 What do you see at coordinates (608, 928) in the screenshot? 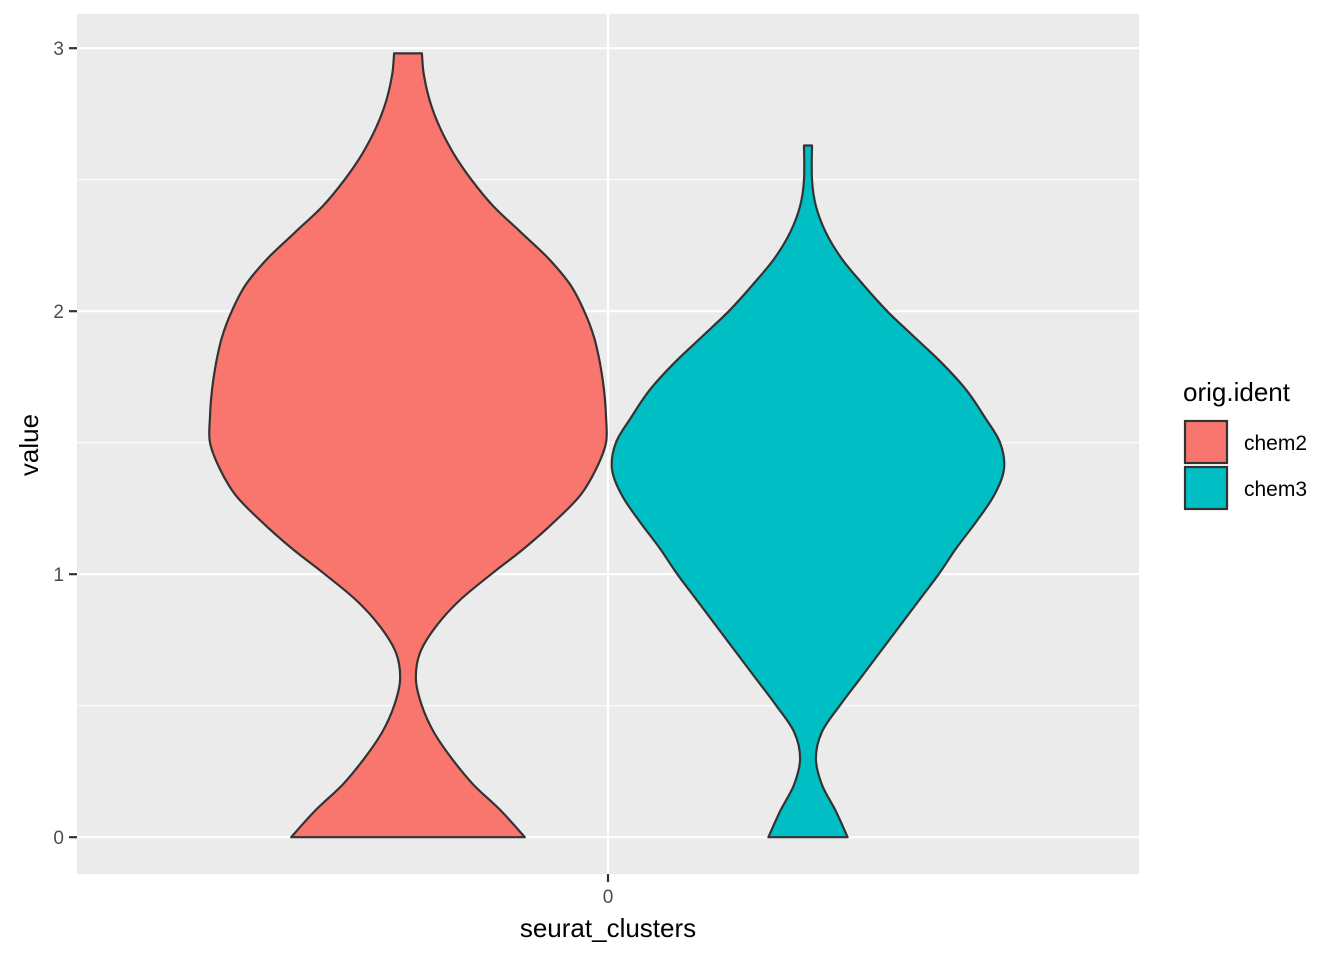
I see `x-axis-title: seurat_clusters` at bounding box center [608, 928].